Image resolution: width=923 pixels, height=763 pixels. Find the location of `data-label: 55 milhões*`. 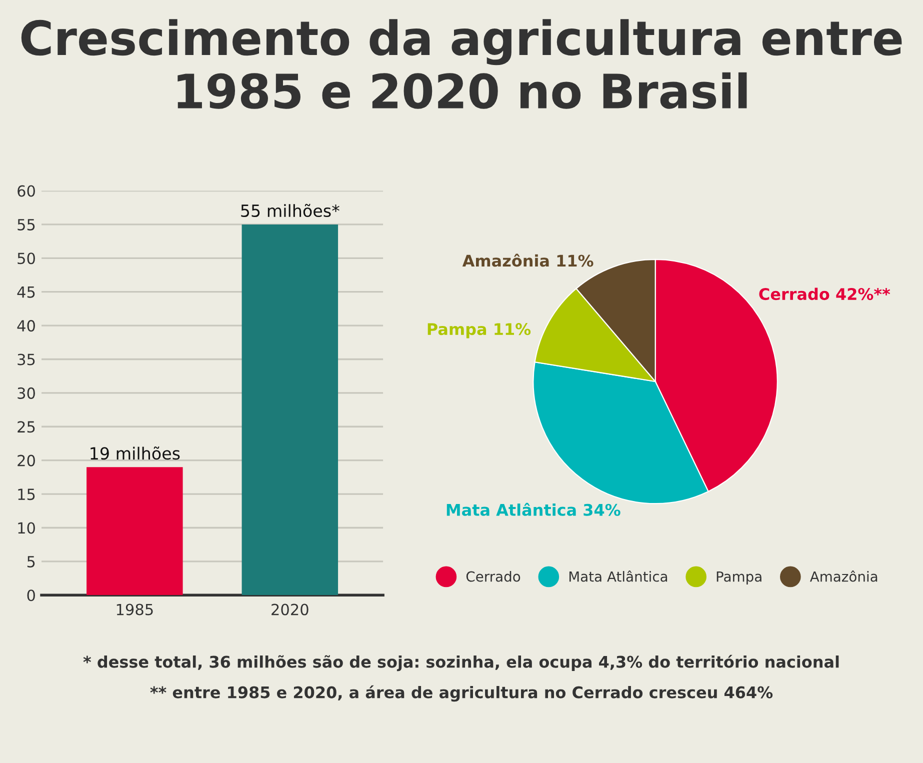

data-label: 55 milhões* is located at coordinates (290, 211).